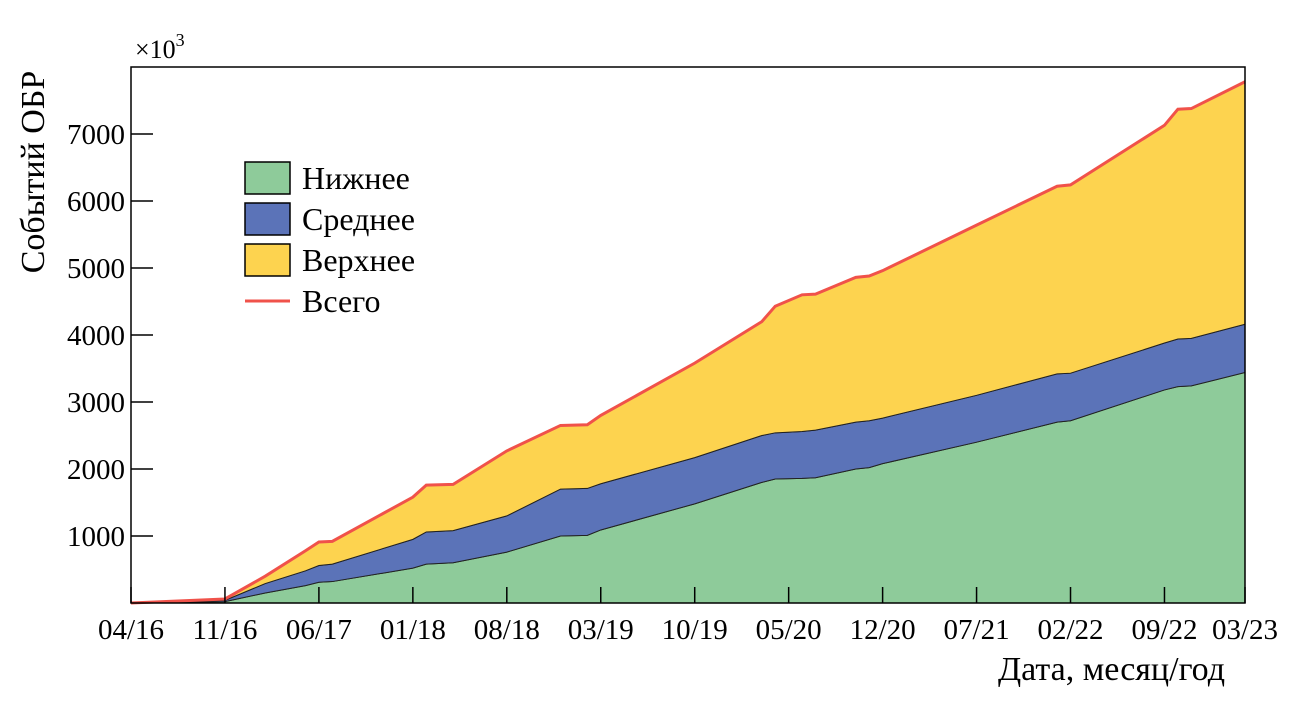 This screenshot has width=1299, height=703. Describe the element at coordinates (96, 269) in the screenshot. I see `y-tick-label: 5000` at that location.